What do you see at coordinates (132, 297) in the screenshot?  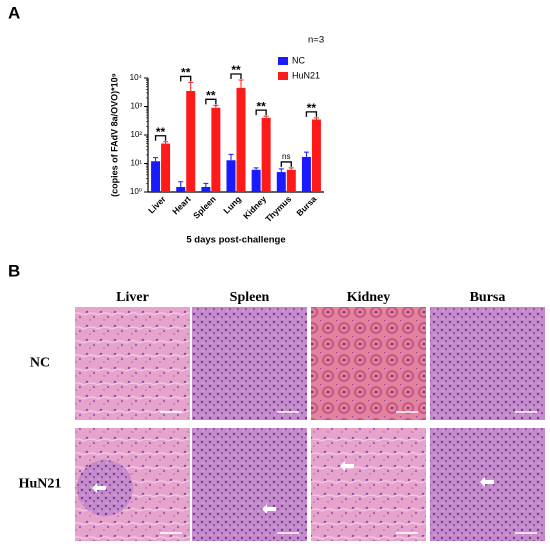 I see `column-header: Liver` at bounding box center [132, 297].